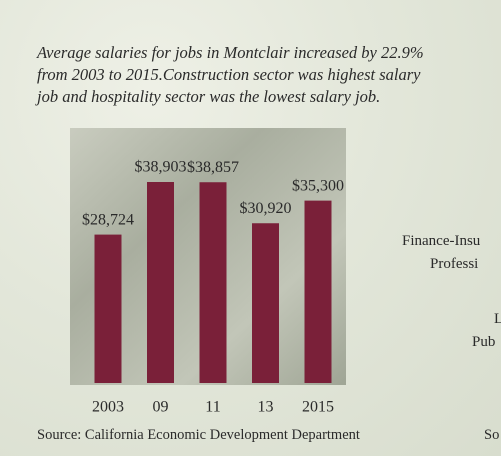  I want to click on side-label: Pub, so click(484, 342).